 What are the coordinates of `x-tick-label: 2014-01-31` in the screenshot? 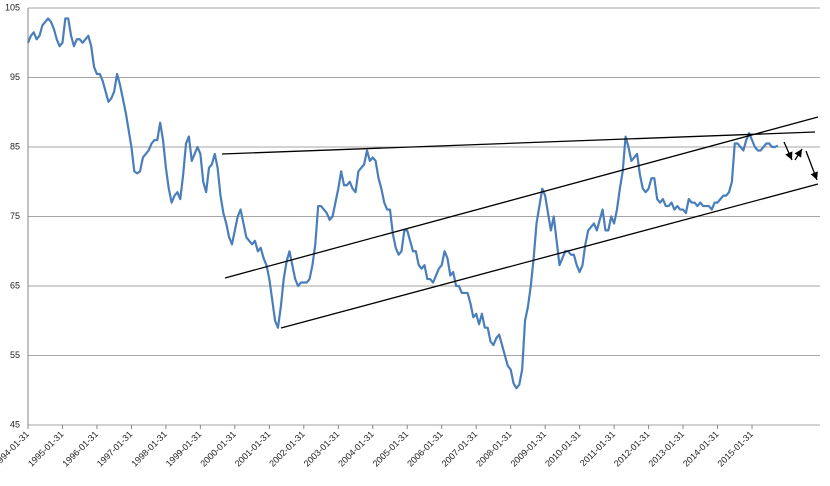 It's located at (701, 449).